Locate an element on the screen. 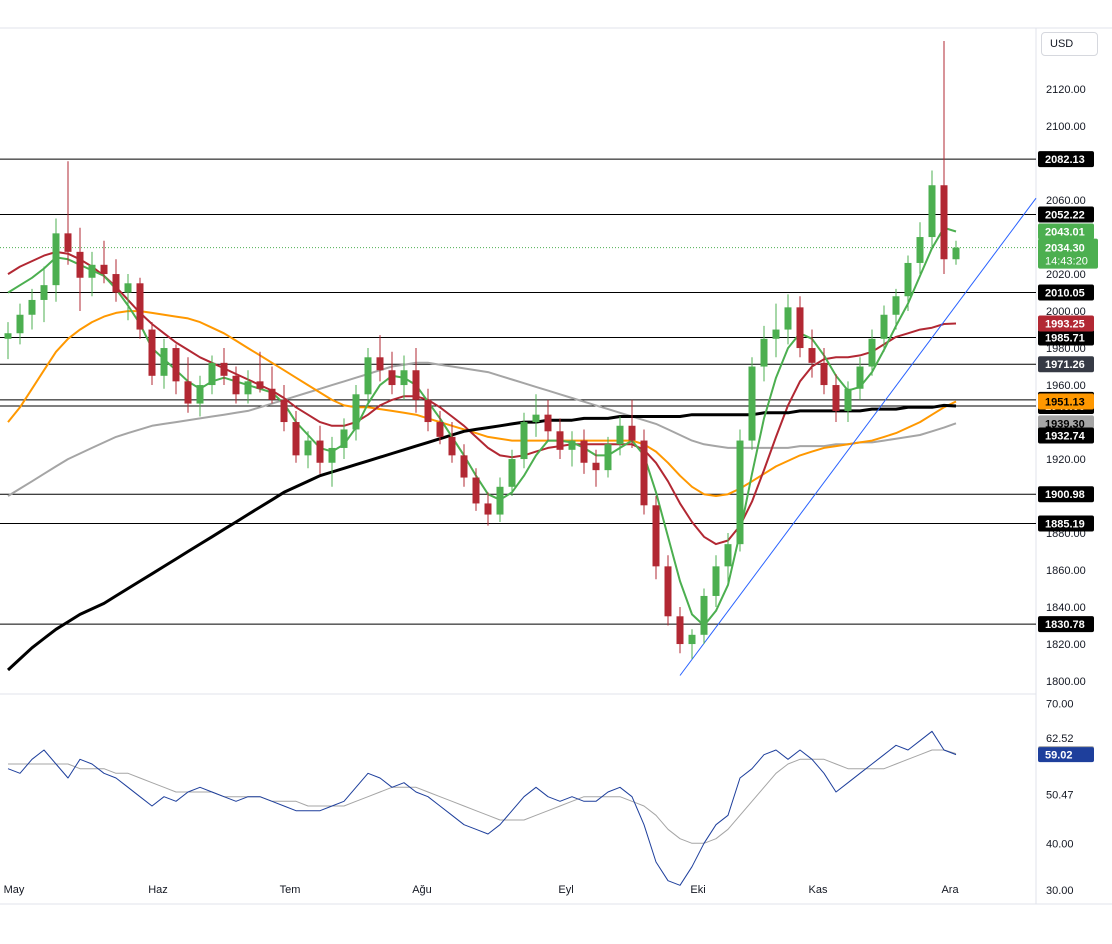 This screenshot has width=1112, height=944. level-label: 1900.98 is located at coordinates (1066, 494).